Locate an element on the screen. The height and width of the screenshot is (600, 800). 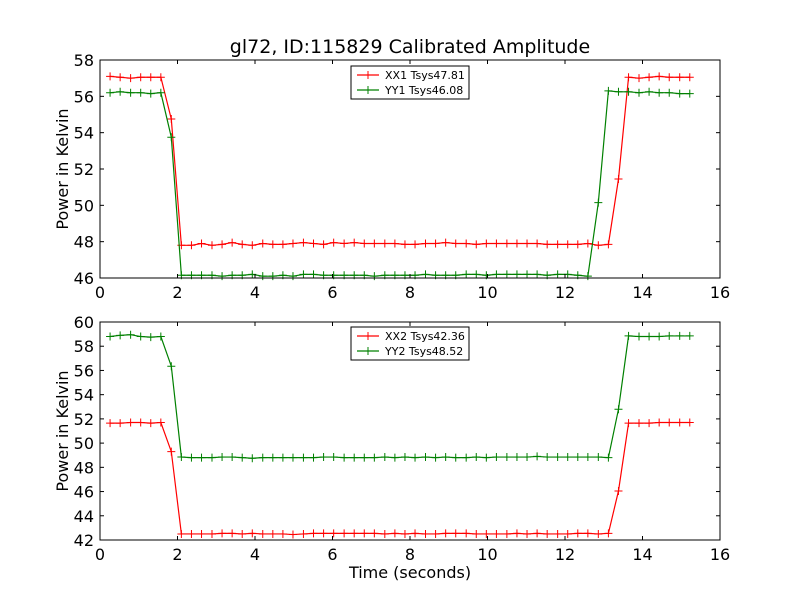
x-tick-label: 12 is located at coordinates (565, 554).